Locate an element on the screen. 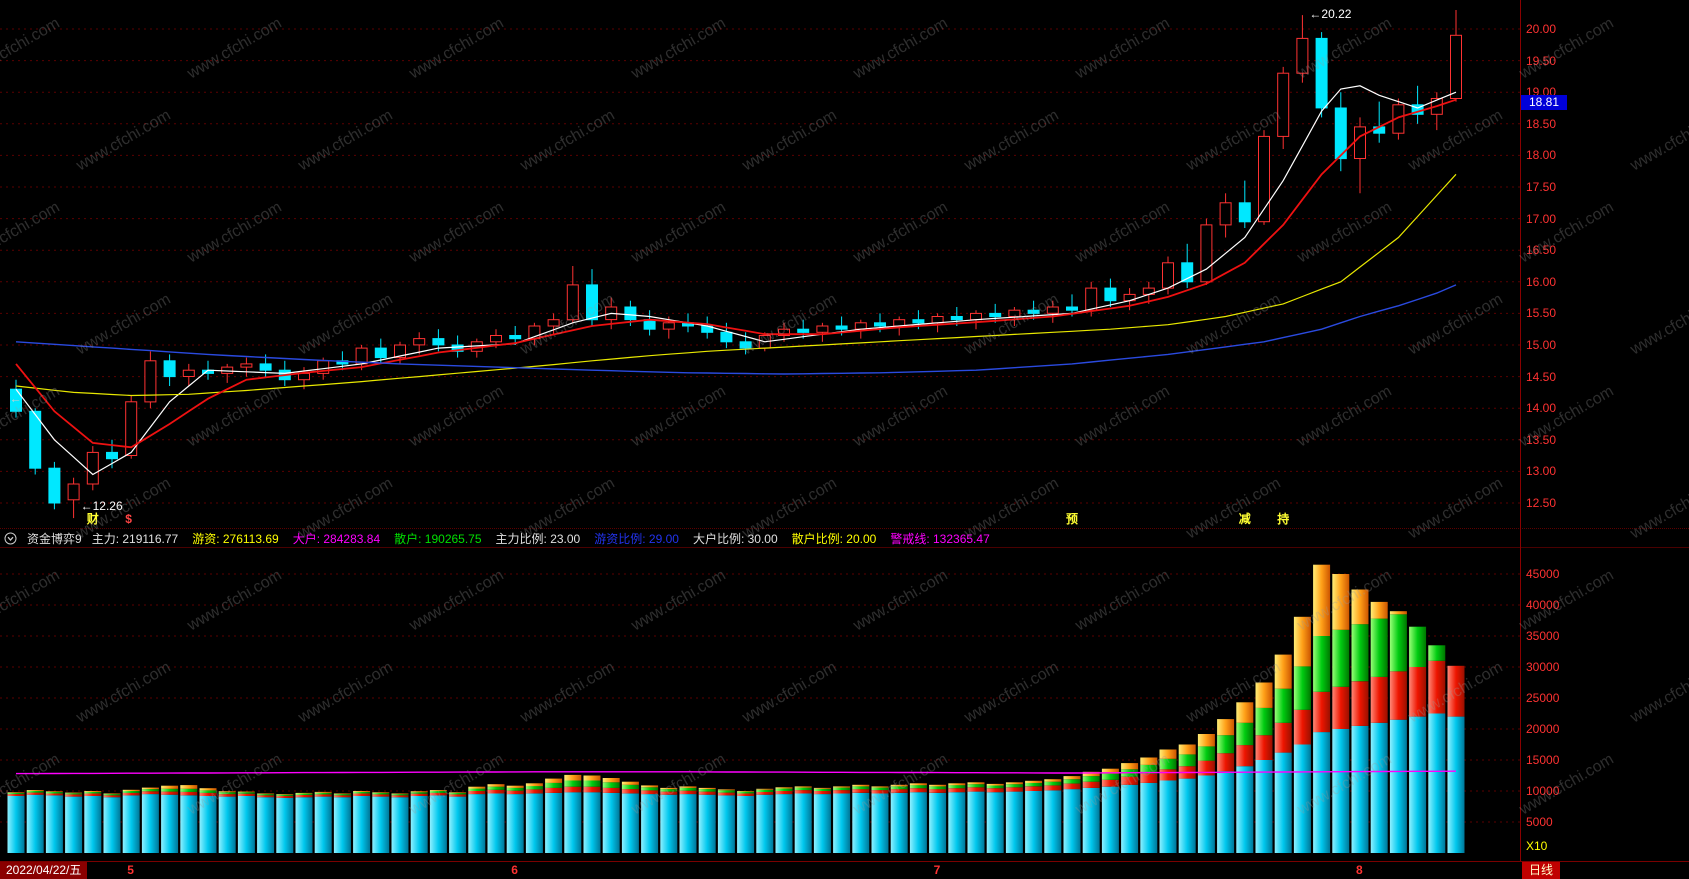 The width and height of the screenshot is (1689, 879). flow-tick-label: 20000 is located at coordinates (1543, 729).